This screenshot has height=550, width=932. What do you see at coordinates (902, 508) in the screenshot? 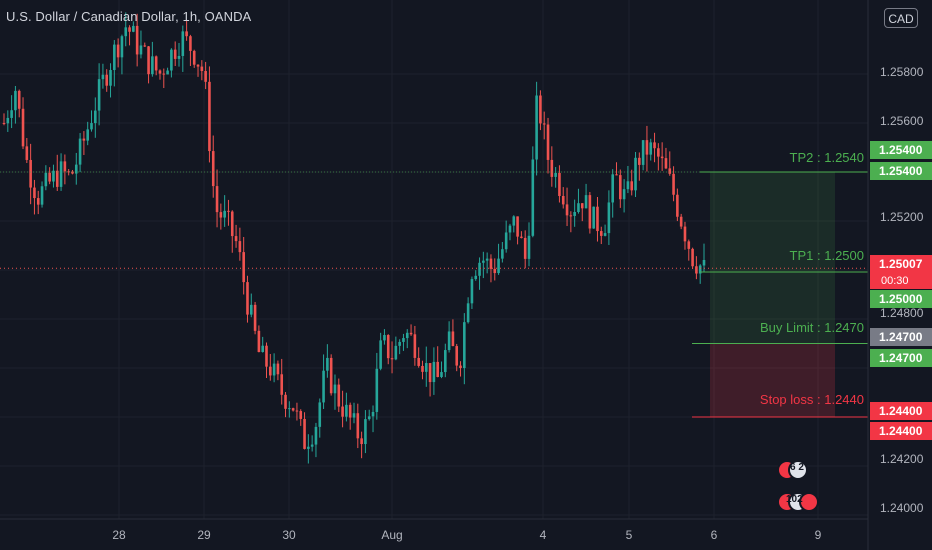
I see `price-tick: 1.24000` at bounding box center [902, 508].